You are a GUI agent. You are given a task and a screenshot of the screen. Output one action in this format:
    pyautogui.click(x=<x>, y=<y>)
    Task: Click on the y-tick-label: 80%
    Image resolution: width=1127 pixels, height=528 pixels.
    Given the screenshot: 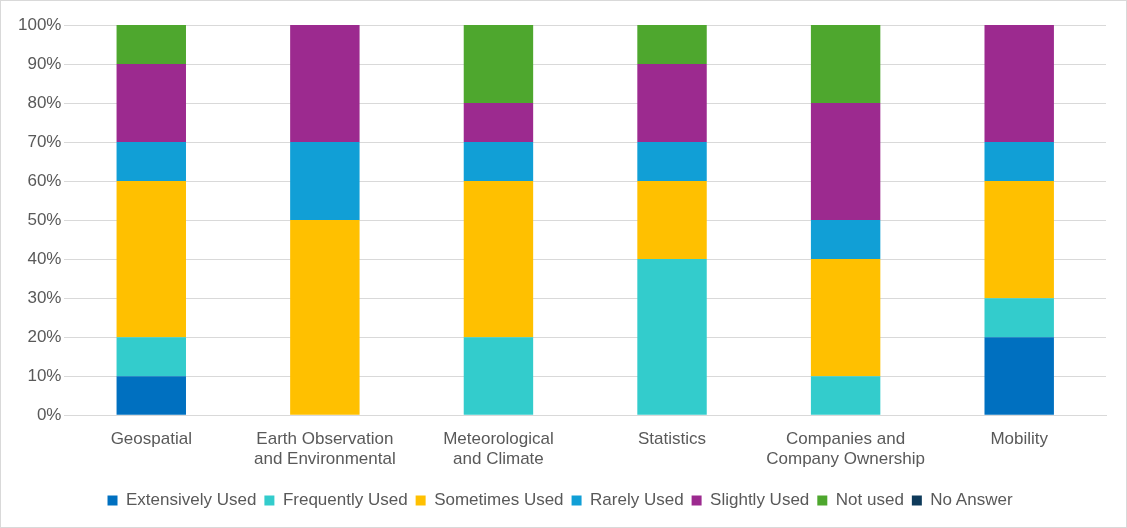 What is the action you would take?
    pyautogui.click(x=44, y=102)
    